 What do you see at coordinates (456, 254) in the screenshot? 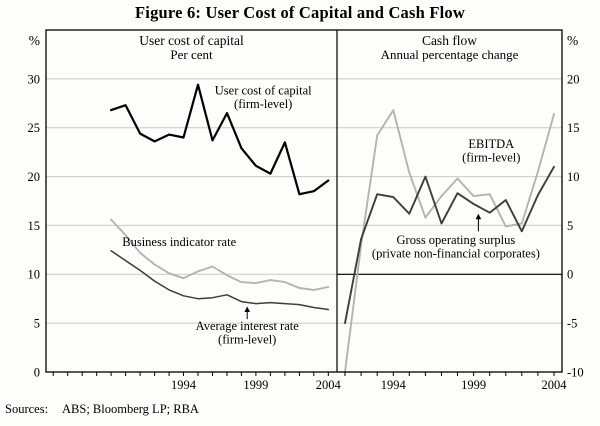
I see `annotation-label: (private non-financial corporates)` at bounding box center [456, 254].